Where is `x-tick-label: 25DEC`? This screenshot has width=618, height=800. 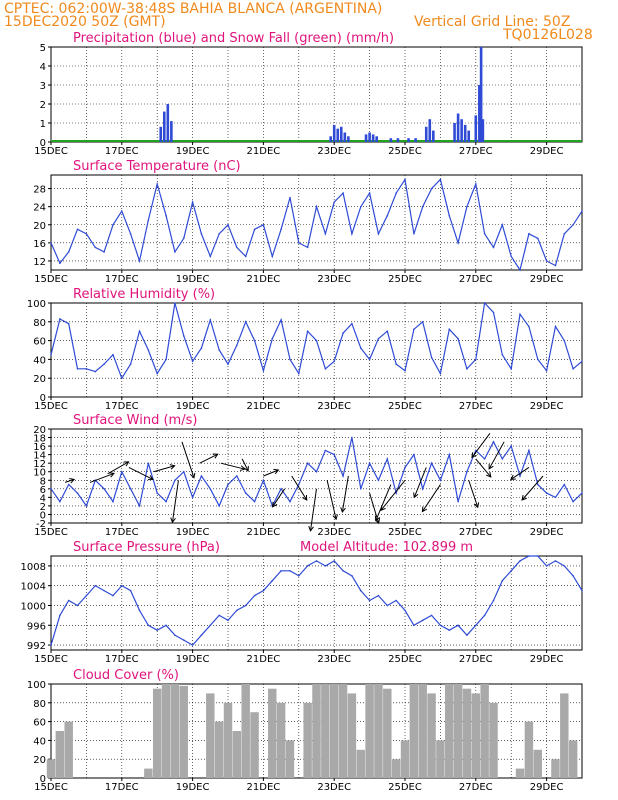
x-tick-label: 25DEC is located at coordinates (405, 279).